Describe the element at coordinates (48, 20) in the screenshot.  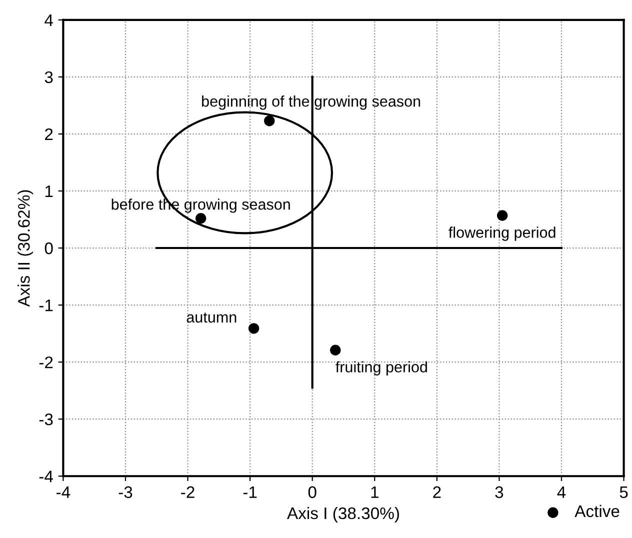
I see `y-tick-label: 4` at that location.